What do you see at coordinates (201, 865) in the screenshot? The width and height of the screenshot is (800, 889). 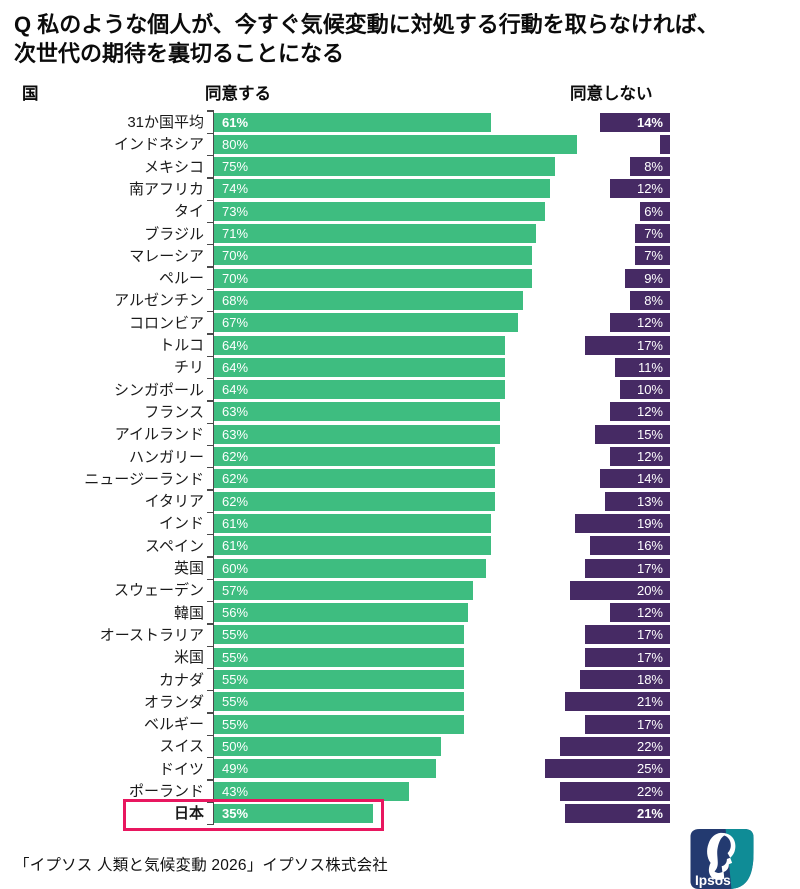 I see `source-note: 「イプソス 人類と気候変動 2026」イプソス株式会社` at bounding box center [201, 865].